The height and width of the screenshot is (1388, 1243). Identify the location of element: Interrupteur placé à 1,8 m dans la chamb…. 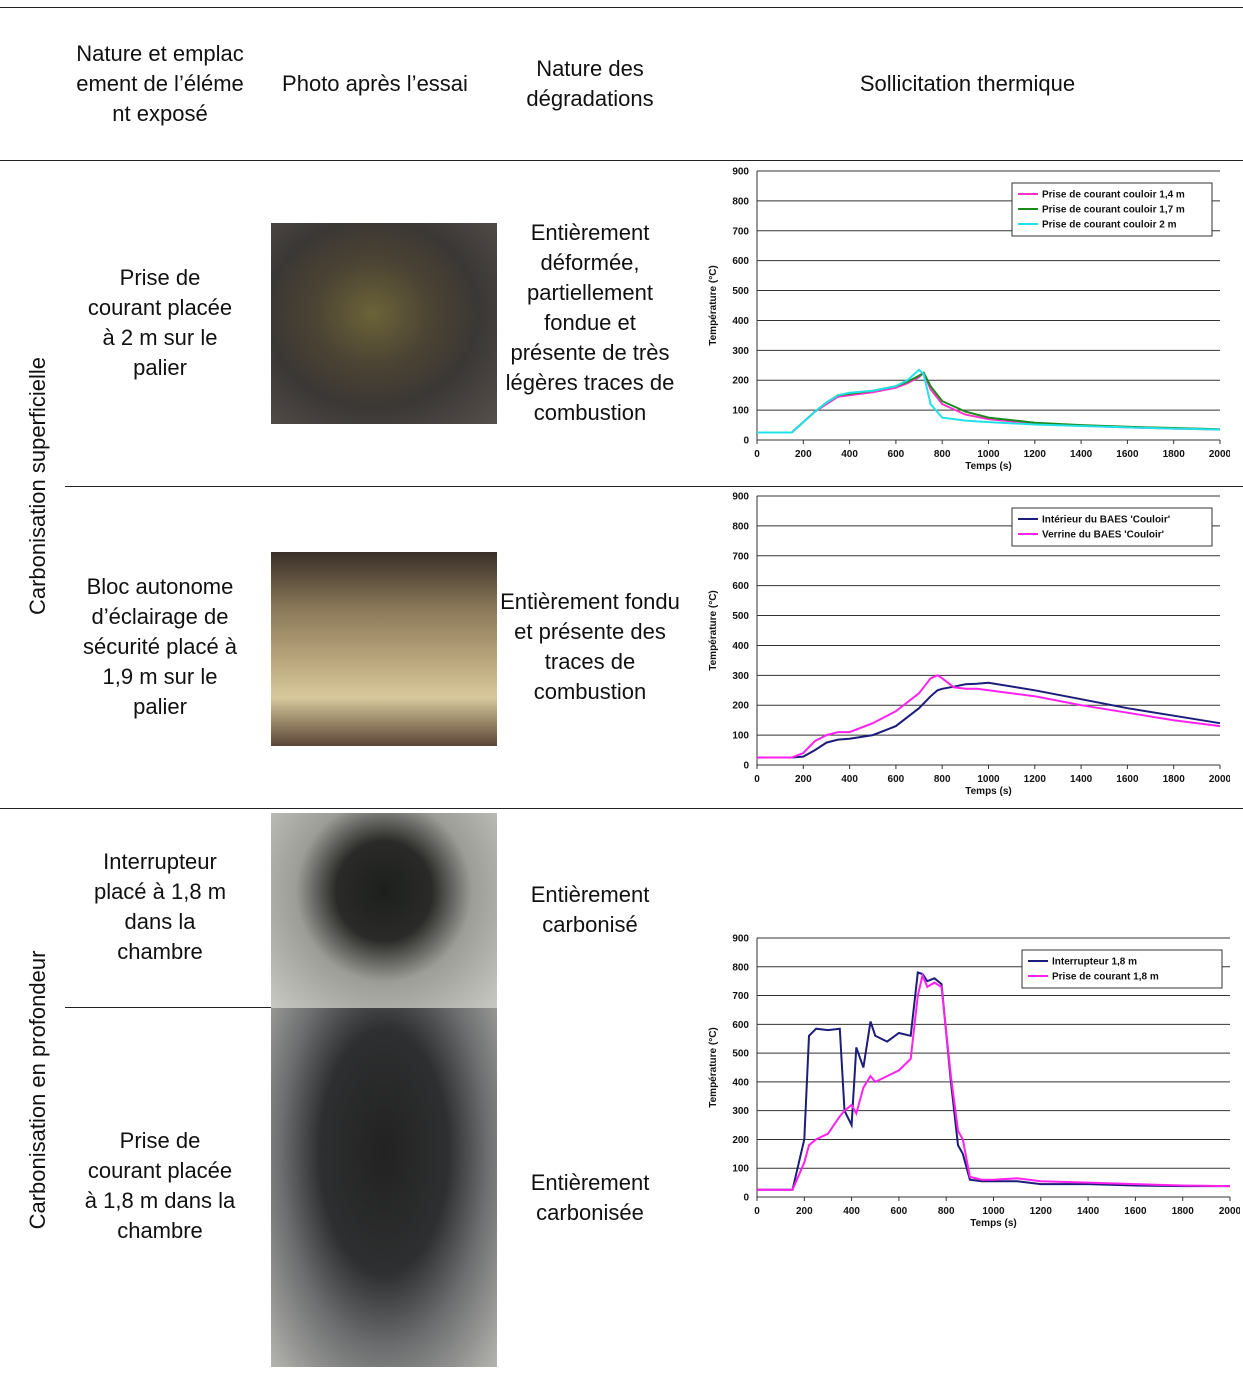
(160, 906).